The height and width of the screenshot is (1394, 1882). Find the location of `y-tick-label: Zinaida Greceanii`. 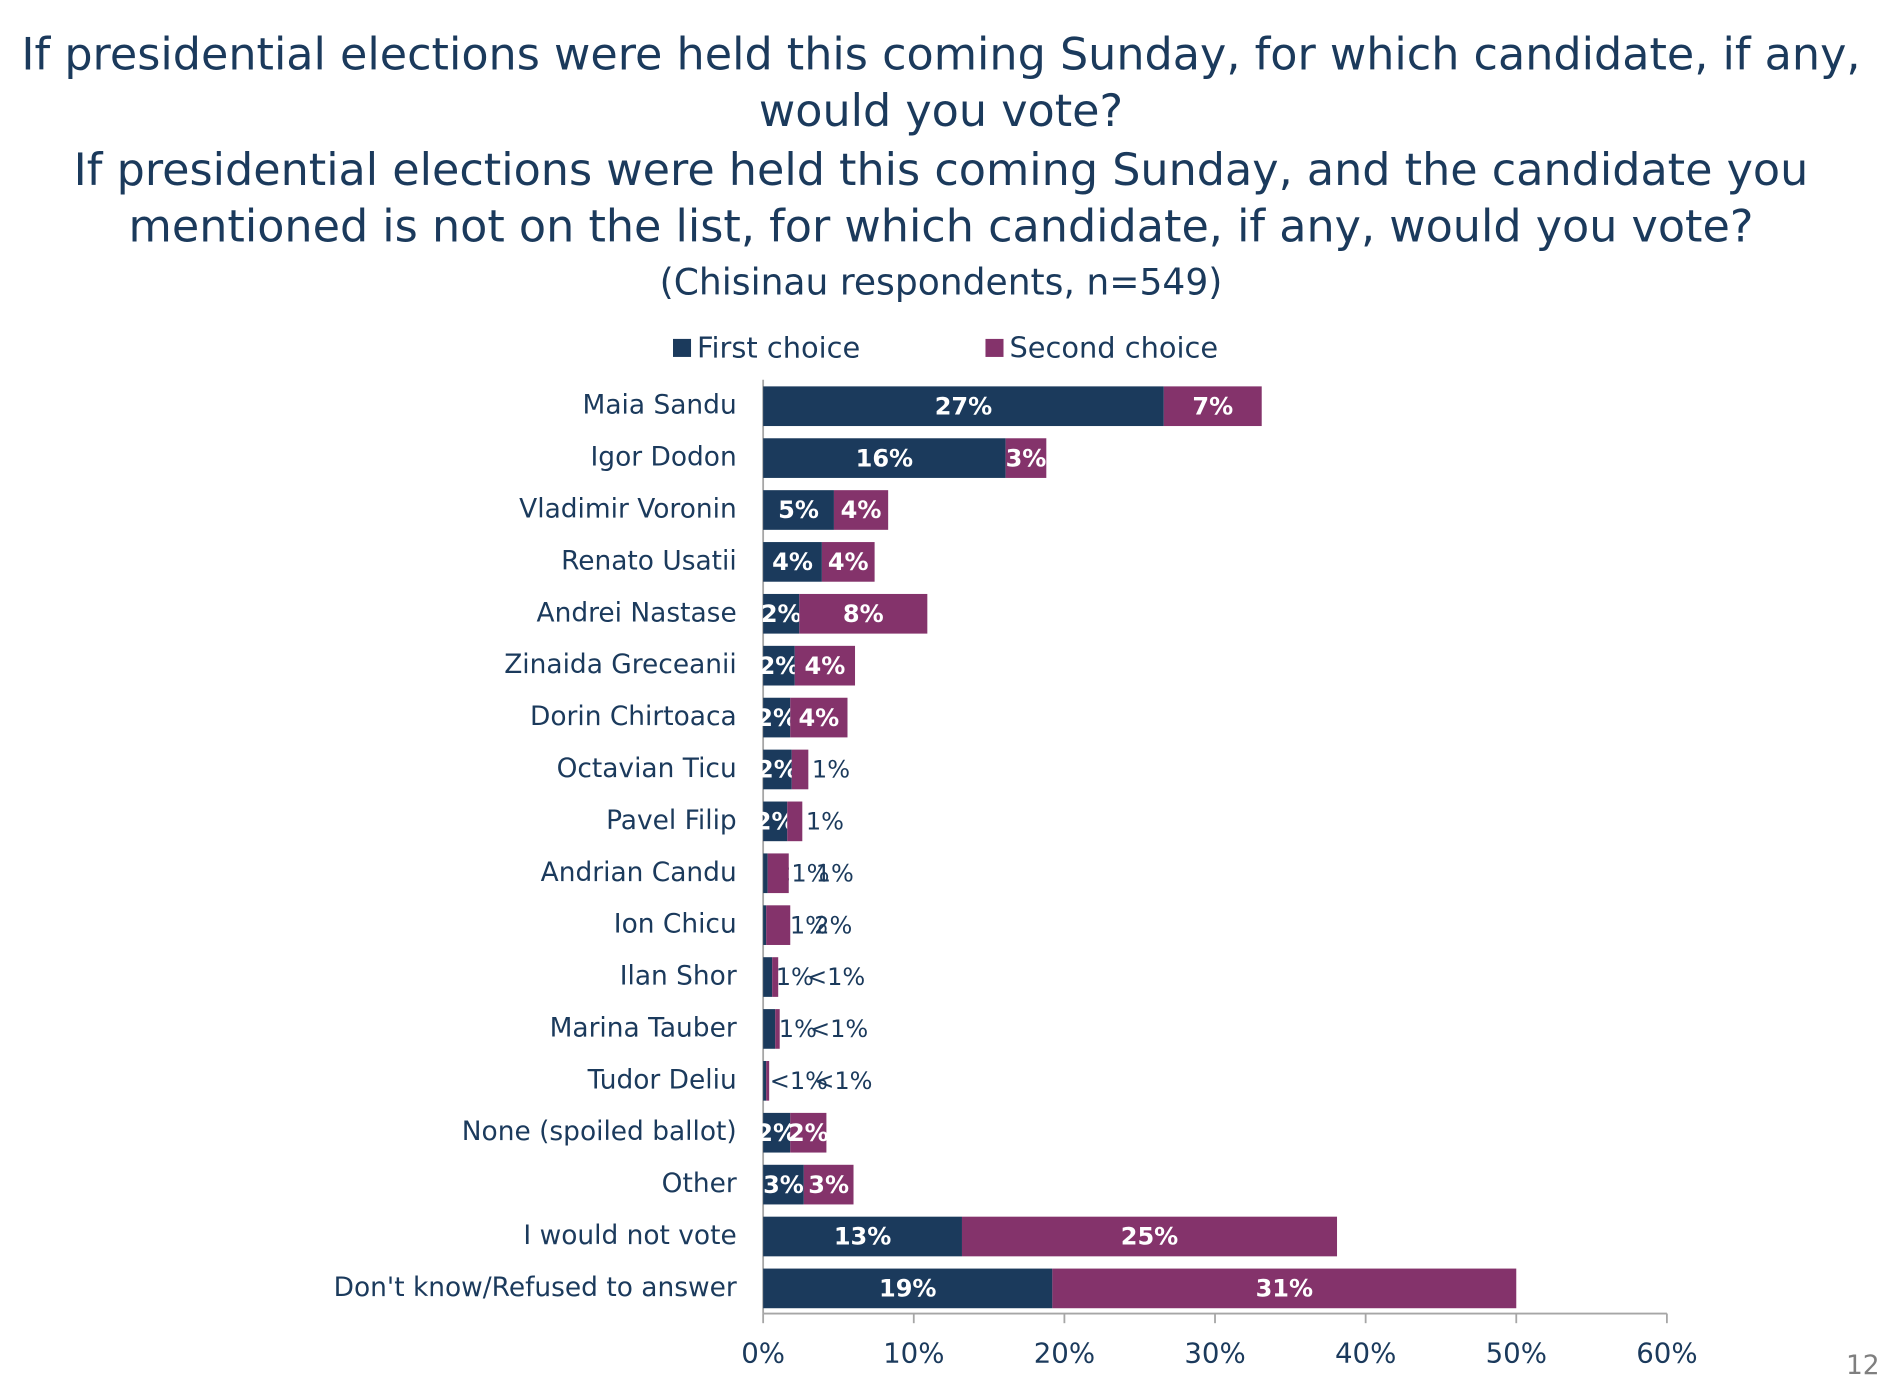

y-tick-label: Zinaida Greceanii is located at coordinates (620, 664).